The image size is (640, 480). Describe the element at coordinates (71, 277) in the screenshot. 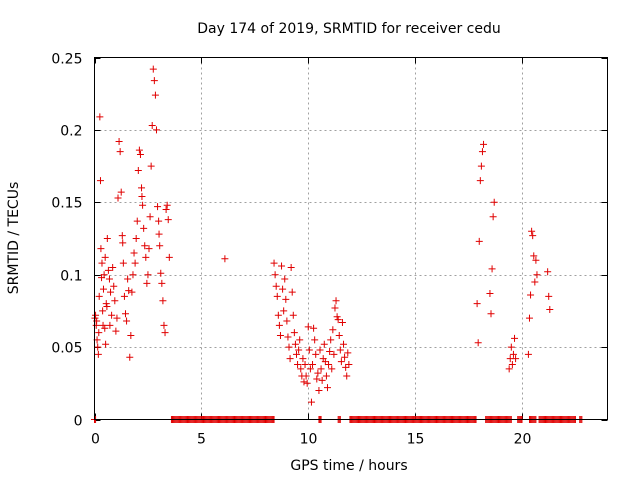

I see `y-tick-label: 0.1` at that location.